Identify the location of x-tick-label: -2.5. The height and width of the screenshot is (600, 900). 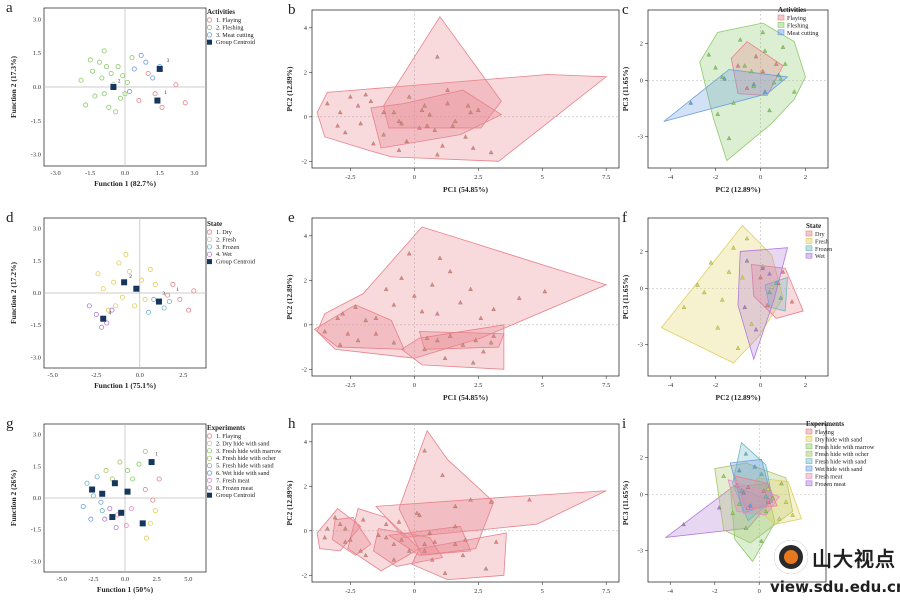
(350, 591).